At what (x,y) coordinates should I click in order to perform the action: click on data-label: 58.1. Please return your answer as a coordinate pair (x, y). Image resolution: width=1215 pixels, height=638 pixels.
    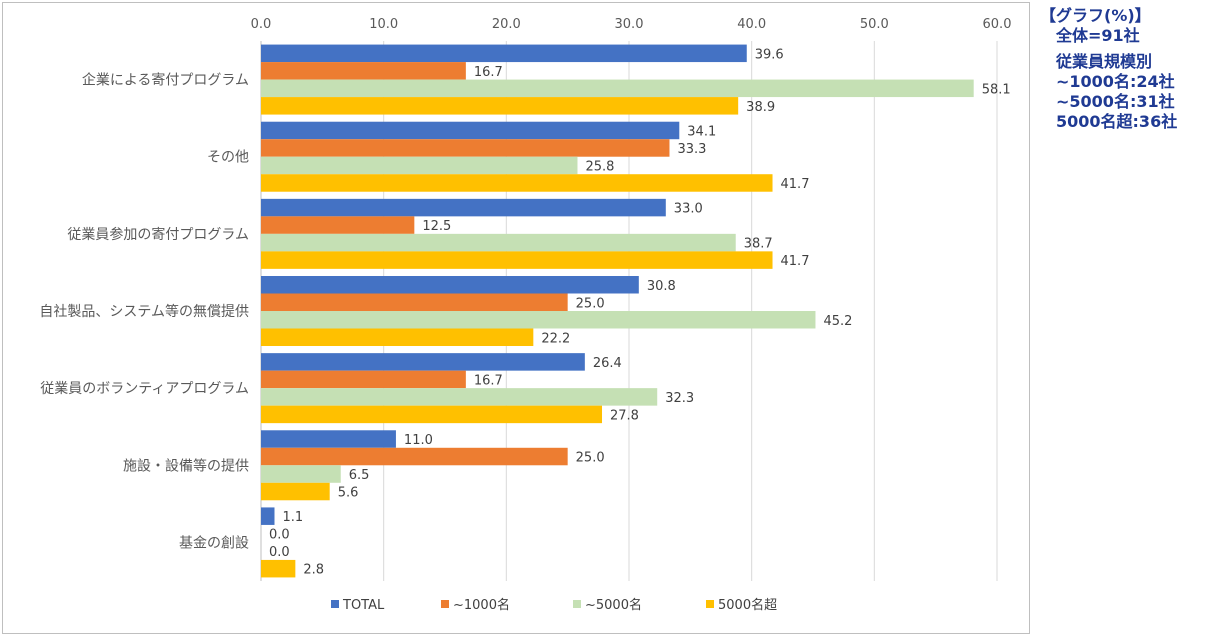
    Looking at the image, I should click on (996, 89).